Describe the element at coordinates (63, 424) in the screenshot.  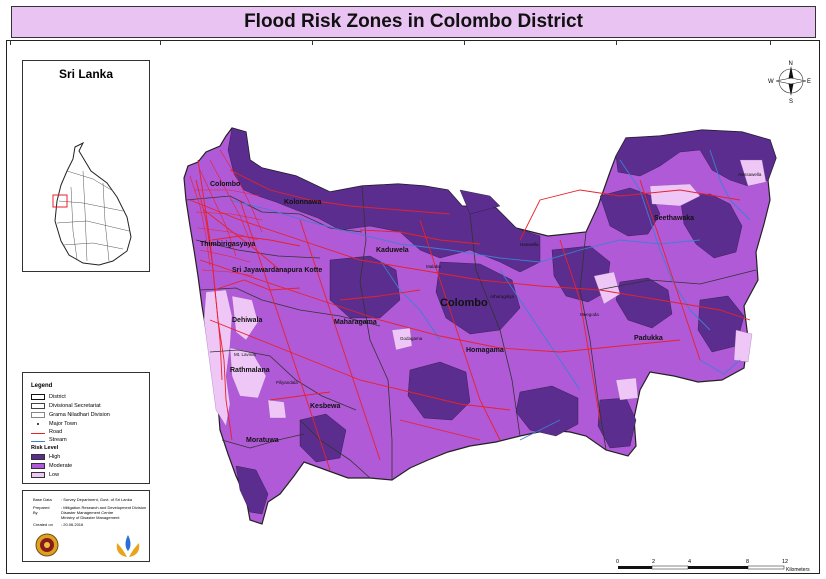
I see `legend-label: Major Town` at that location.